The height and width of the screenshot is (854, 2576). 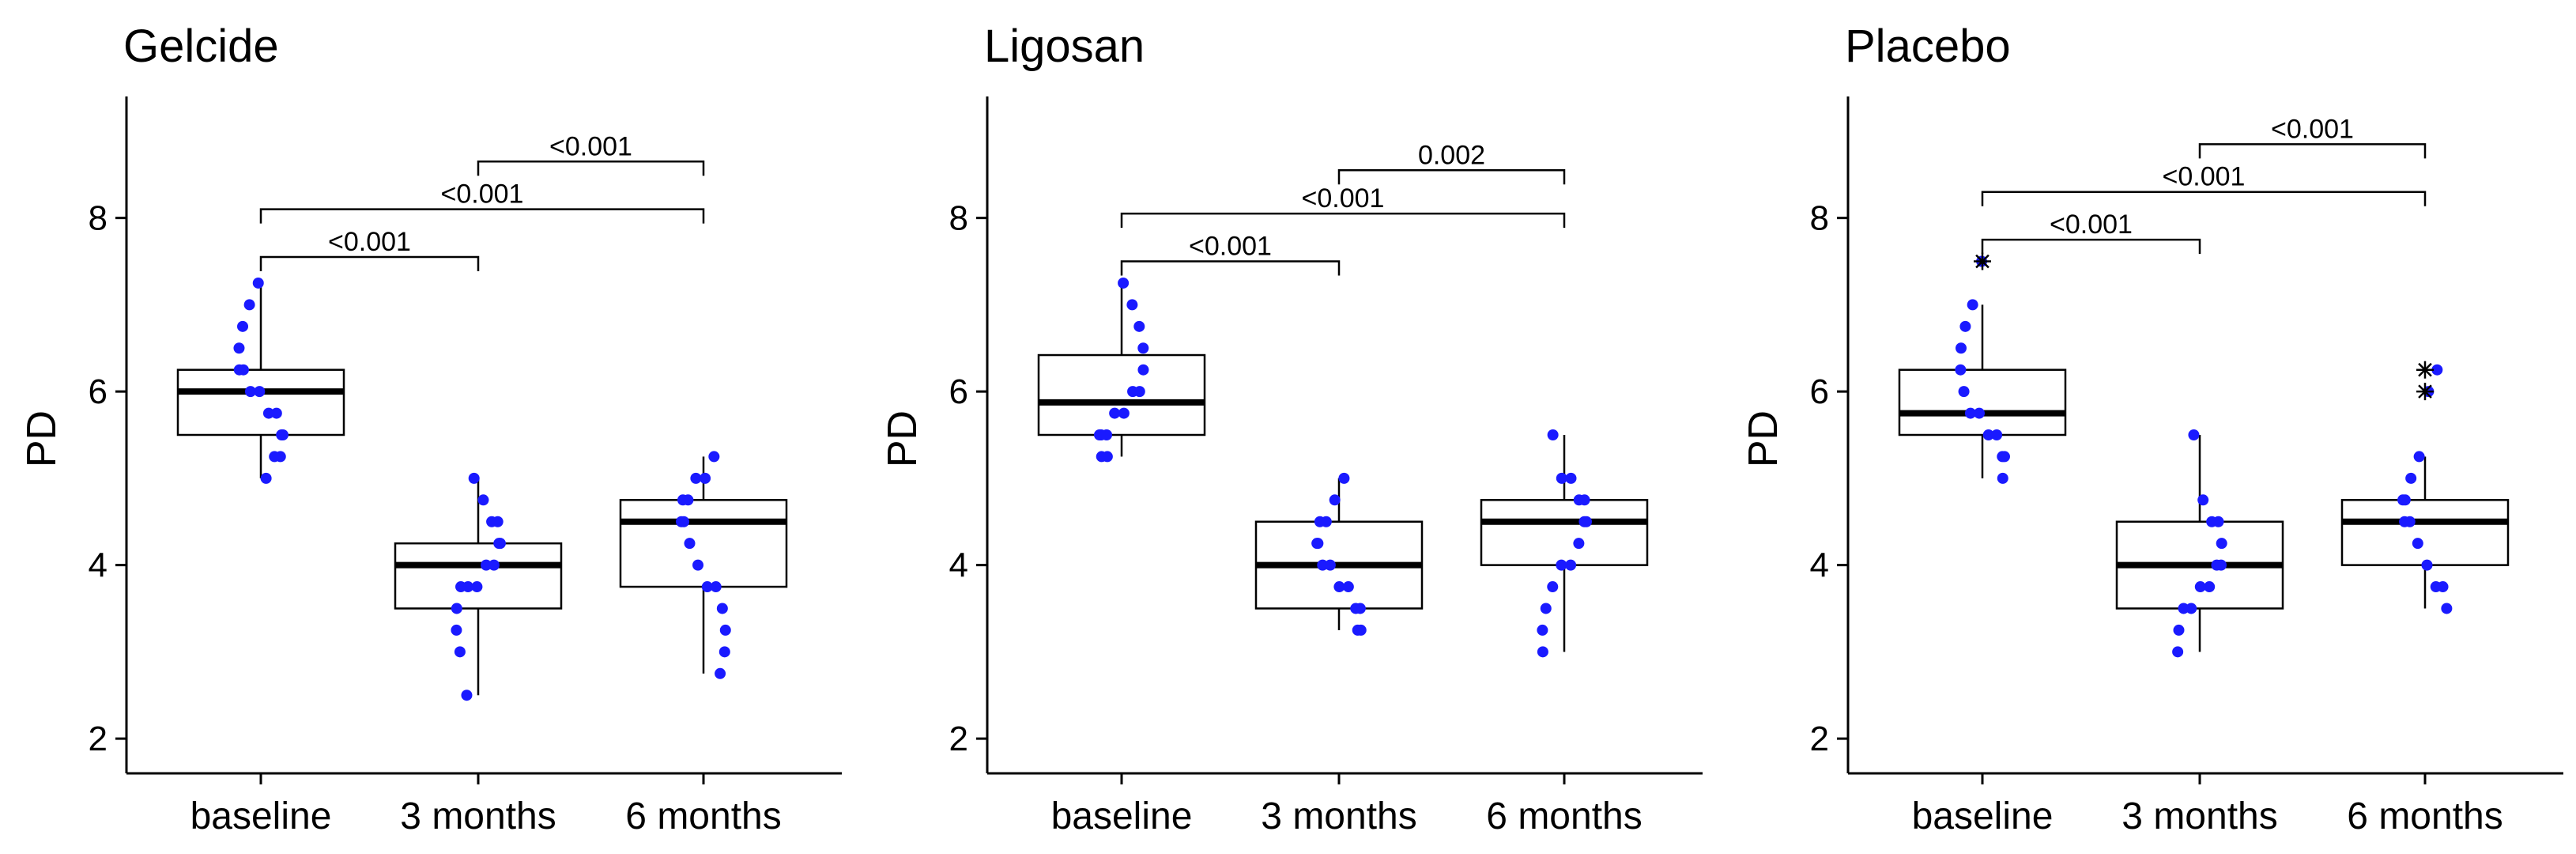 I want to click on y-tick-label: 4, so click(x=958, y=565).